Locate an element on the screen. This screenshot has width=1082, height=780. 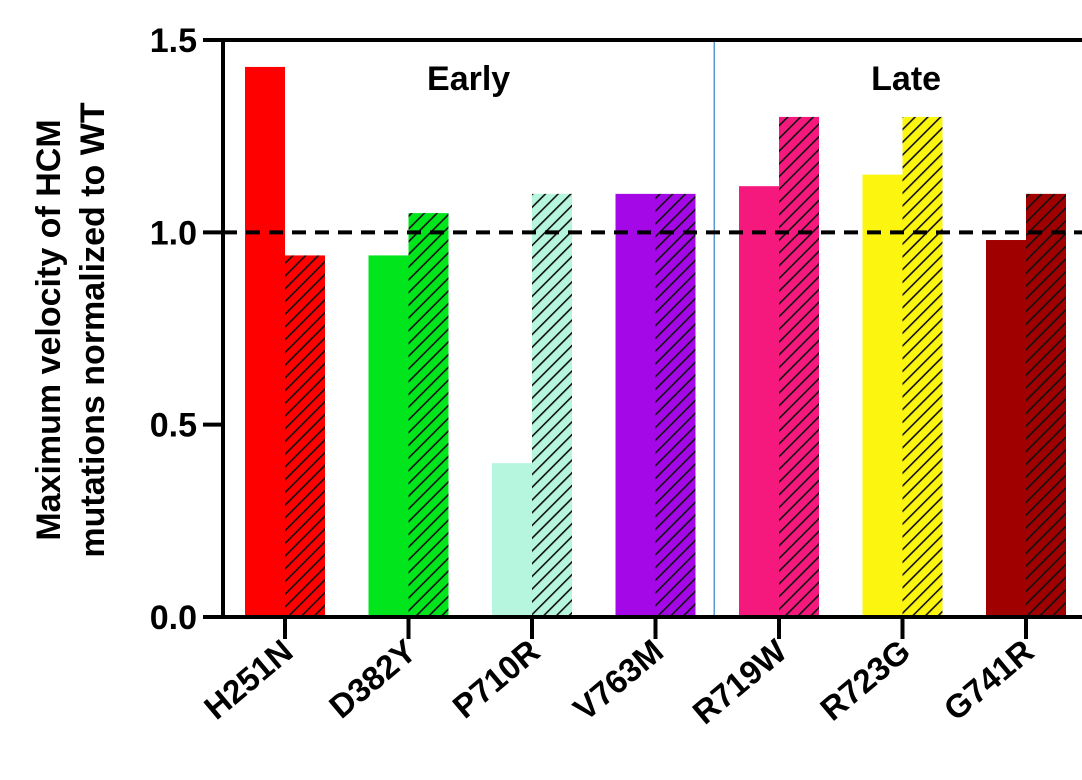
bar-r723g-solid is located at coordinates (882, 395).